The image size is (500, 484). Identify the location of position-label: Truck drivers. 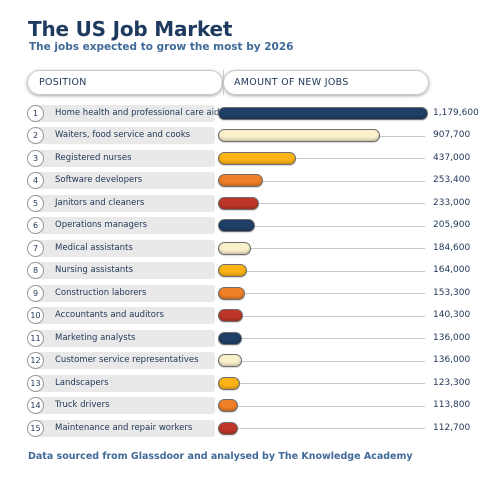
(82, 405).